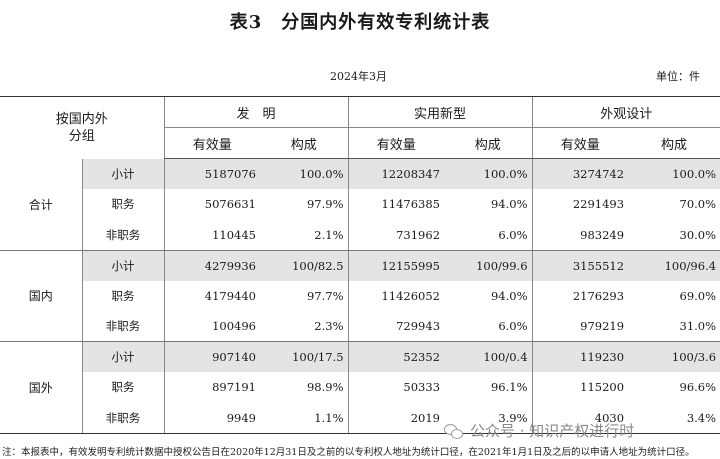 This screenshot has width=720, height=459. Describe the element at coordinates (580, 295) in the screenshot. I see `cell-count: 2176293` at that location.